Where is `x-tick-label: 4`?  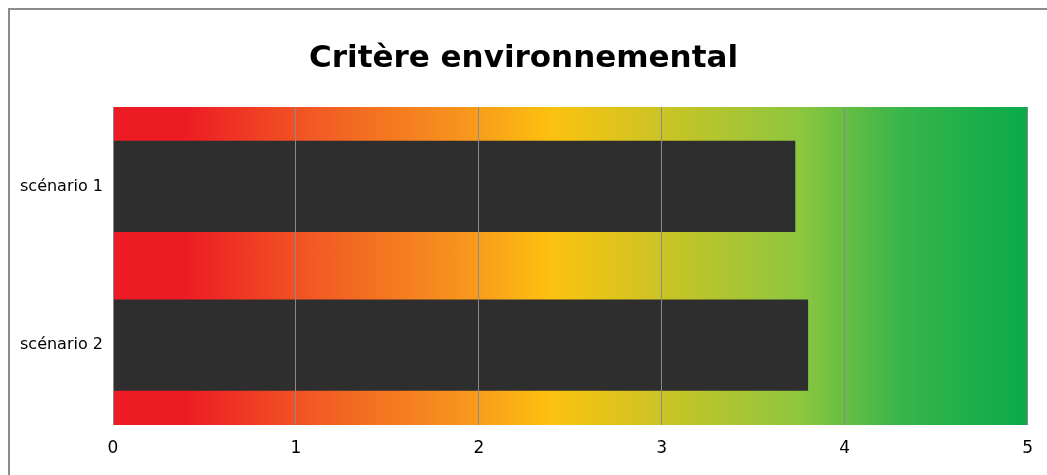
x-tick-label: 4 is located at coordinates (845, 447).